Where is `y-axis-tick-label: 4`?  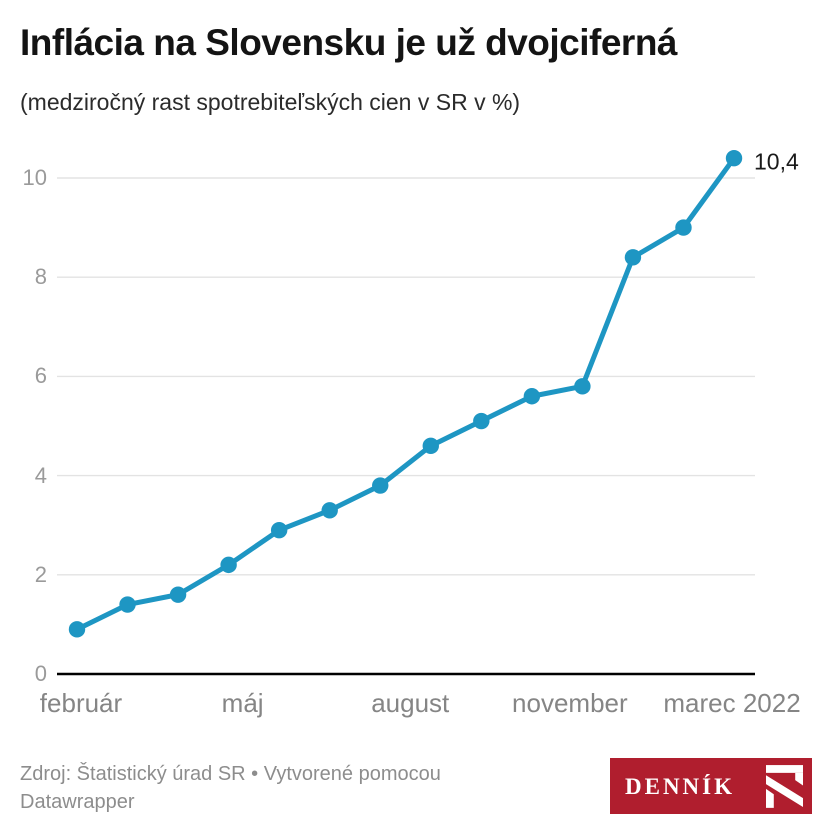 y-axis-tick-label: 4 is located at coordinates (40, 475).